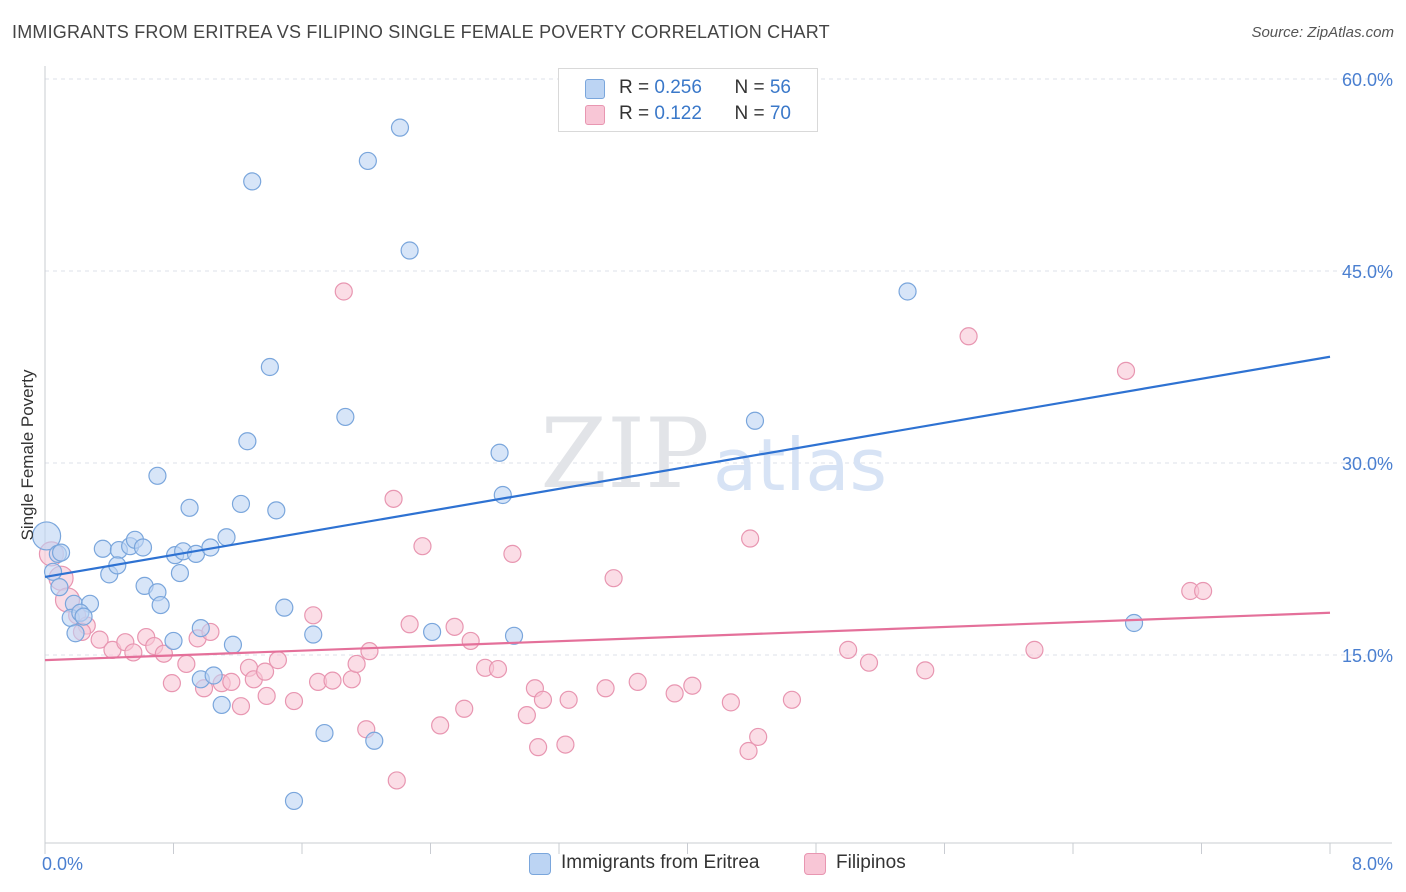  Describe the element at coordinates (705, 114) in the screenshot. I see `legend-text-filipinos: R = 0.122 N = 70` at that location.